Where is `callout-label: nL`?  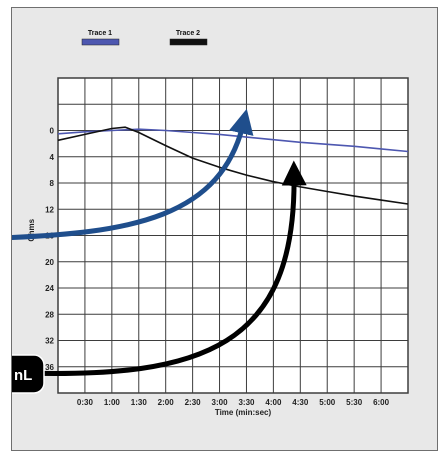 callout-label: nL is located at coordinates (23, 375).